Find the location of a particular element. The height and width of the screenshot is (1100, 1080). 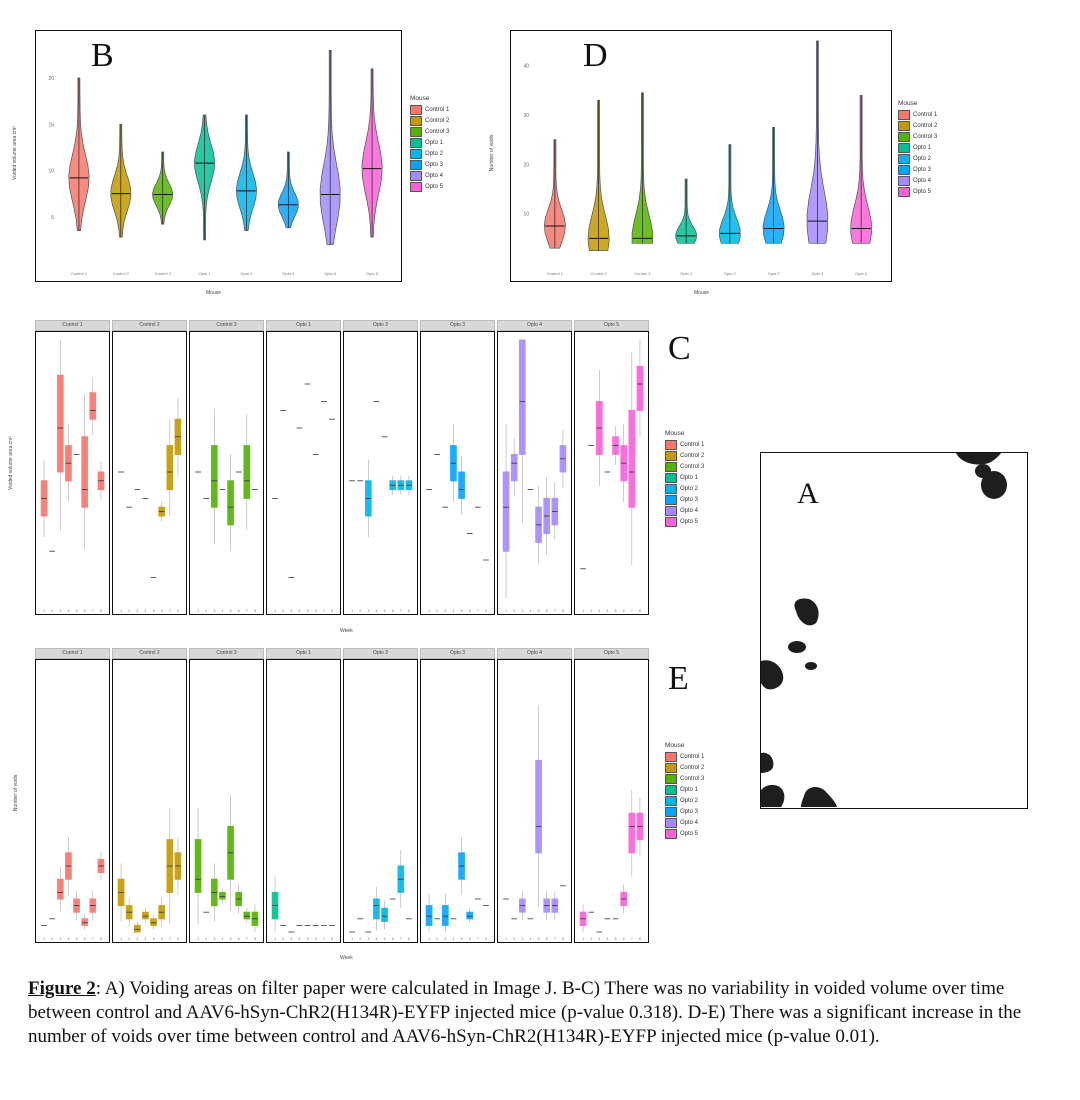

panel-b-letter: B is located at coordinates (102, 55).